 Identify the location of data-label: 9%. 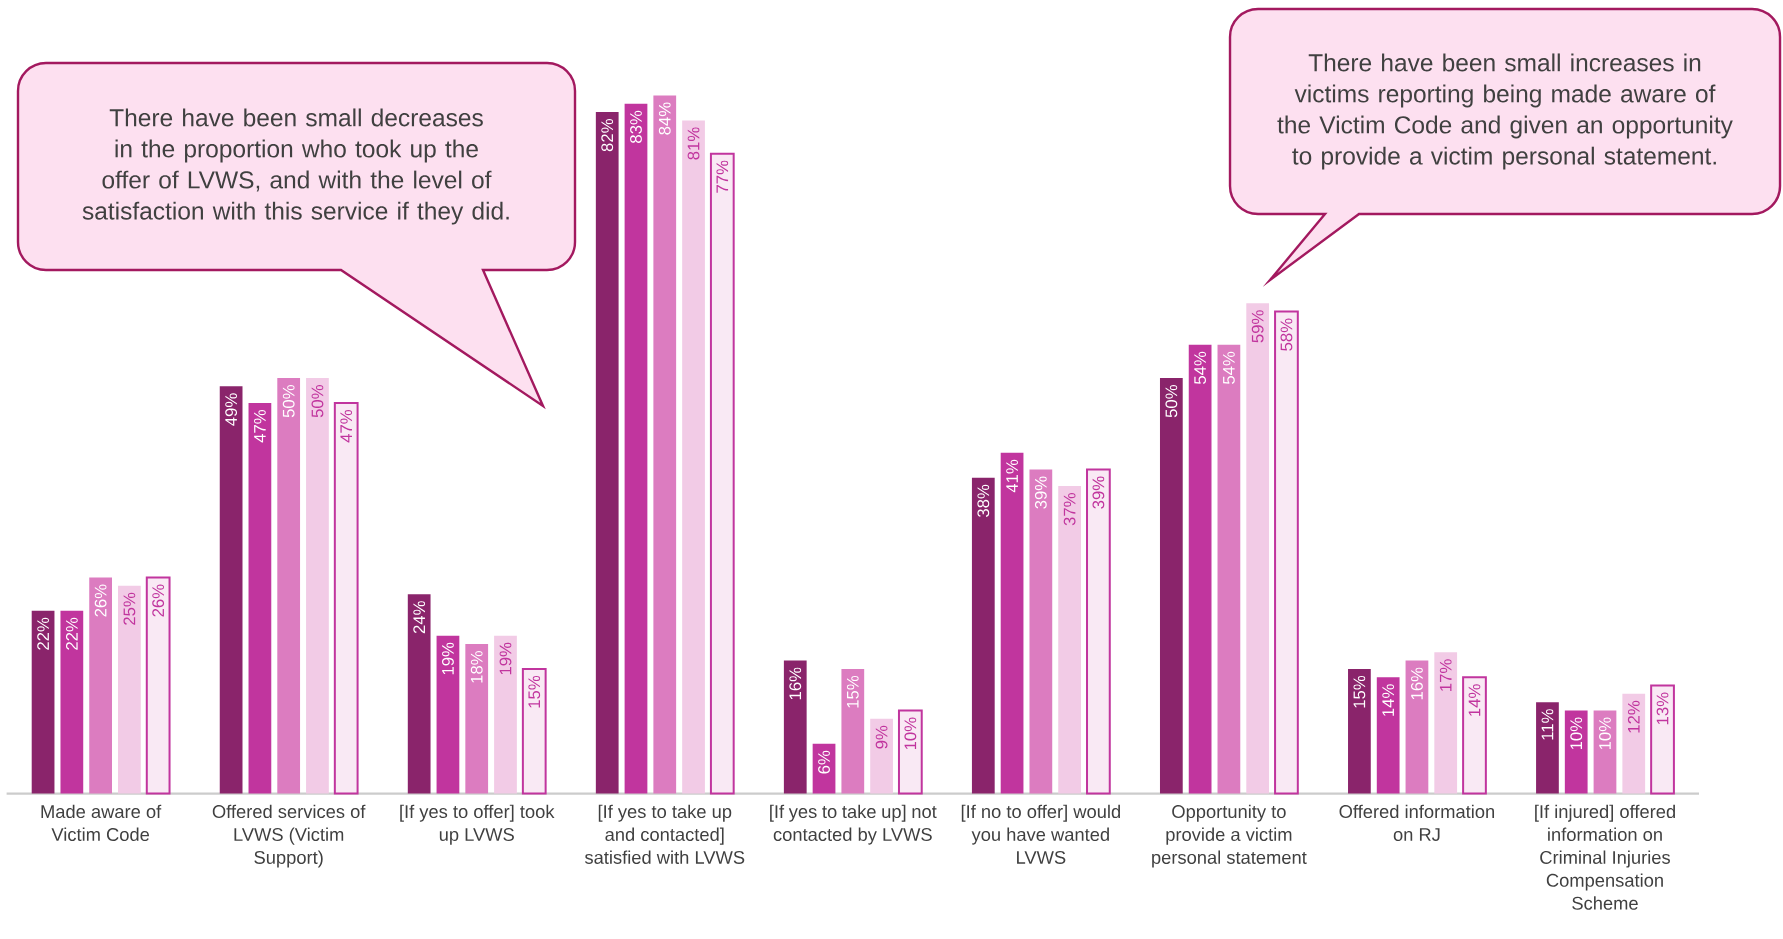
(881, 737).